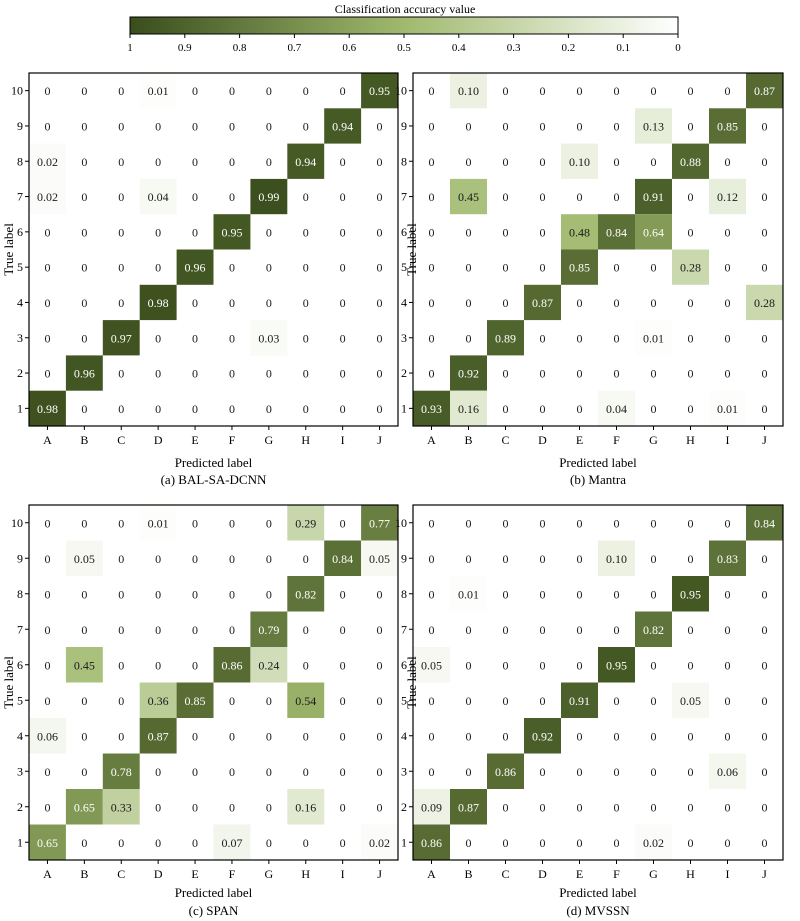 This screenshot has height=921, width=800. What do you see at coordinates (231, 232) in the screenshot?
I see `cell-value-label: 0.95` at bounding box center [231, 232].